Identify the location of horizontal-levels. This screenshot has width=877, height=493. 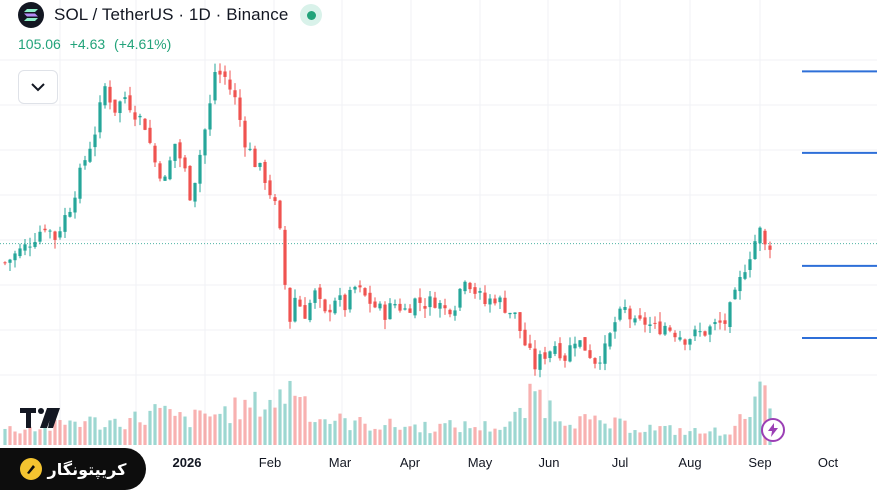
(839, 204).